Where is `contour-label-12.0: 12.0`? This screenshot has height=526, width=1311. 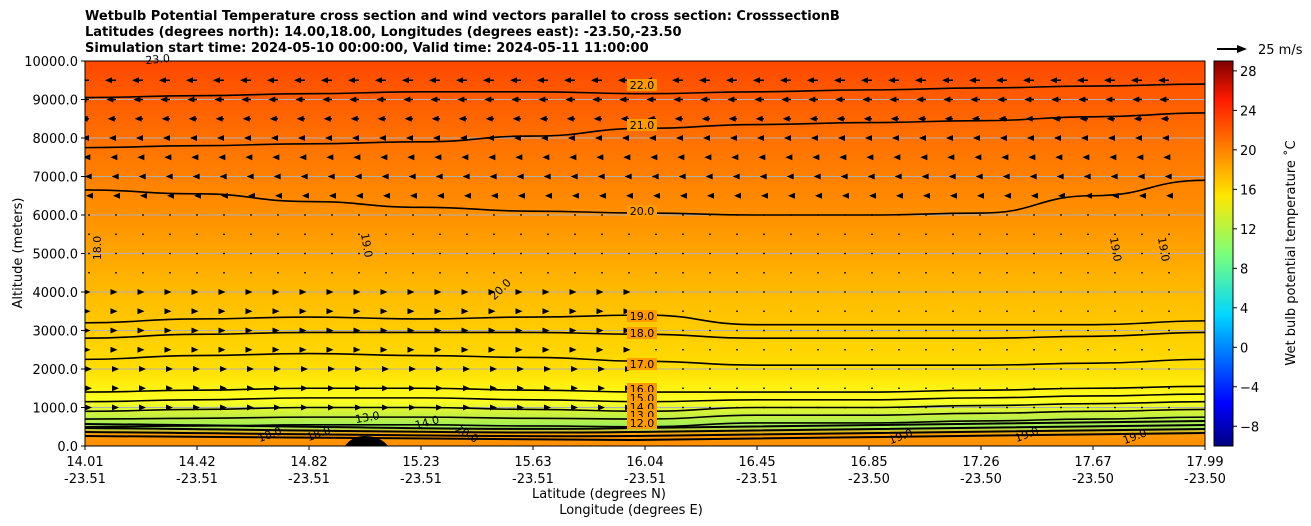
contour-label-12.0: 12.0 is located at coordinates (642, 423).